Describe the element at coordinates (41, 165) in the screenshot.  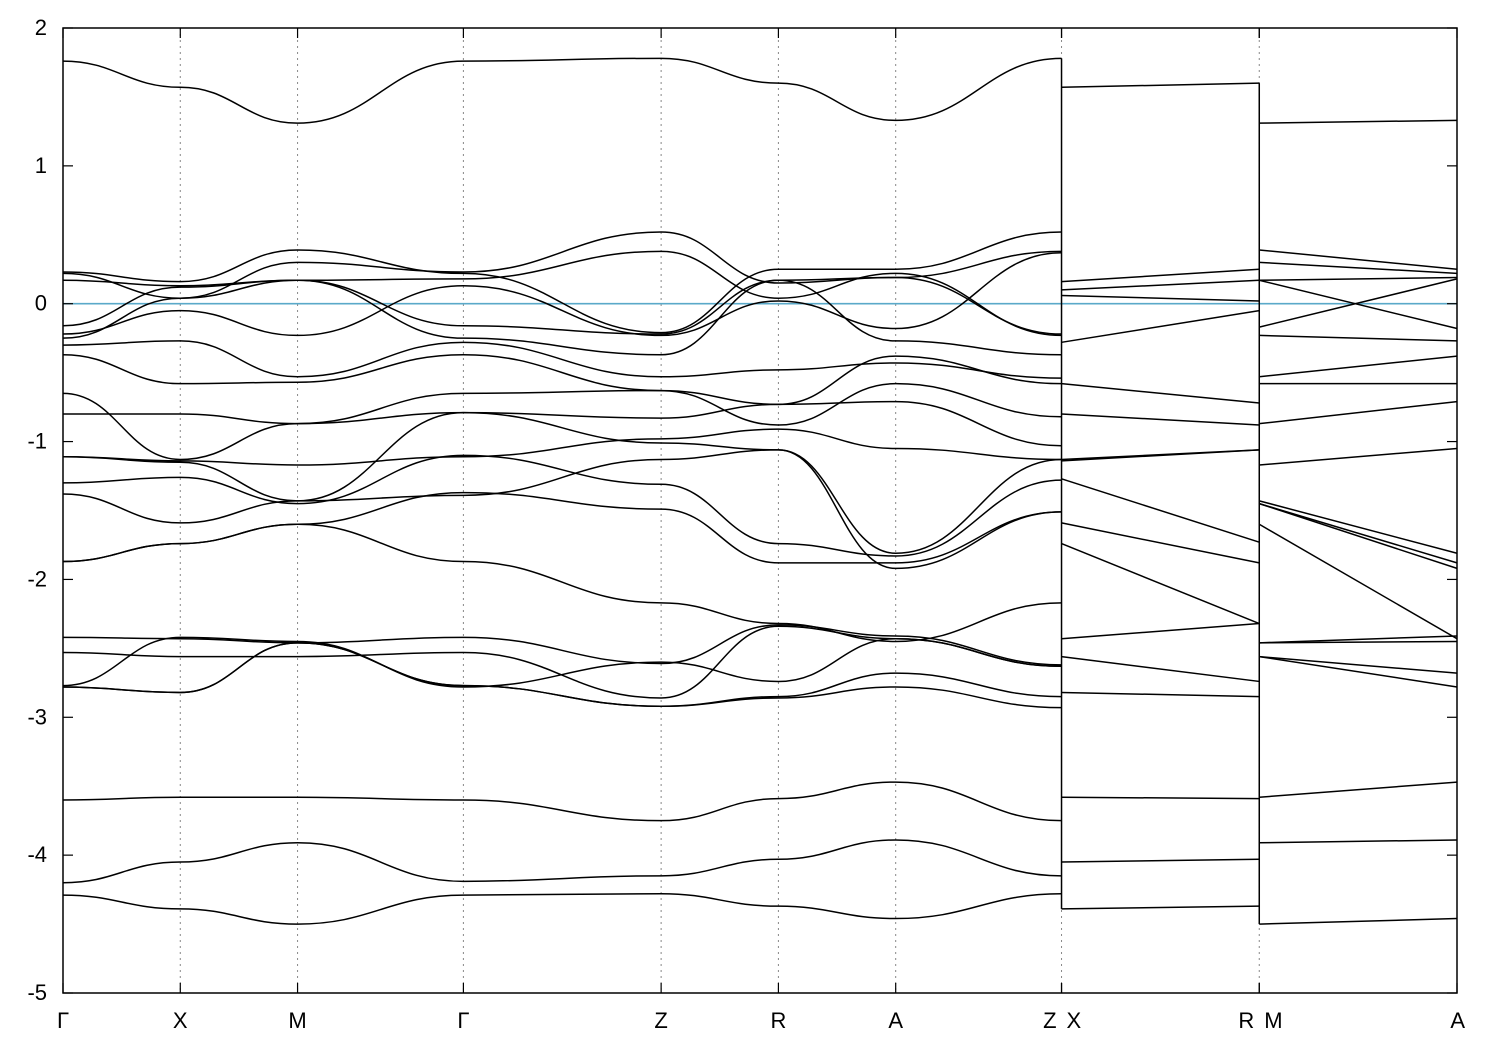
I see `y-tick-label: 1` at that location.